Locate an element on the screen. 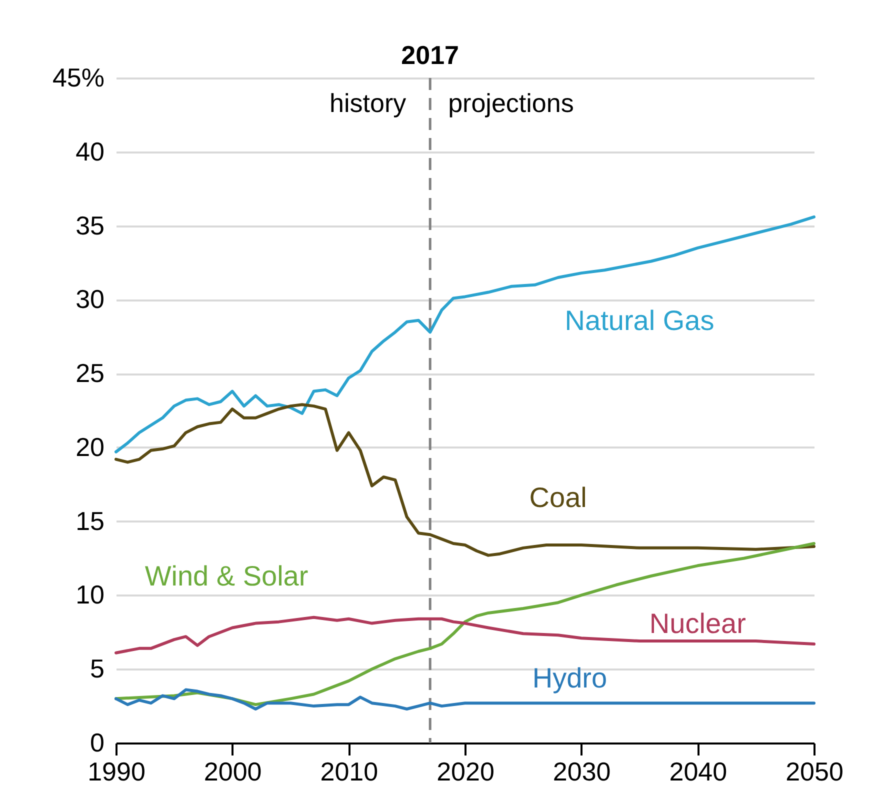  annotation: projections is located at coordinates (511, 103).